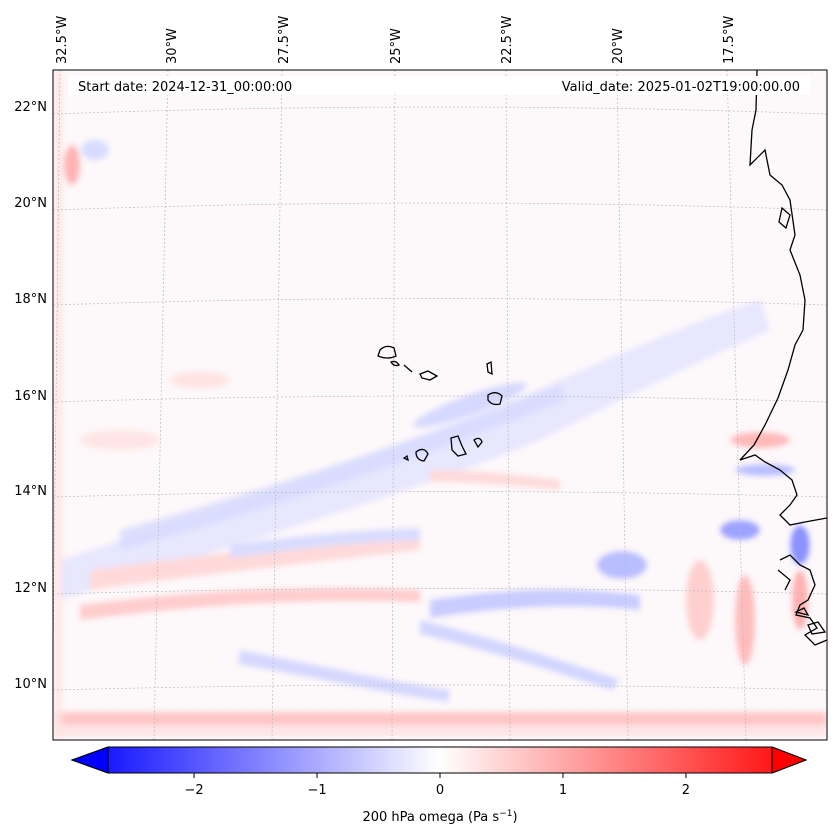  I want to click on coastline, so click(783, 358).